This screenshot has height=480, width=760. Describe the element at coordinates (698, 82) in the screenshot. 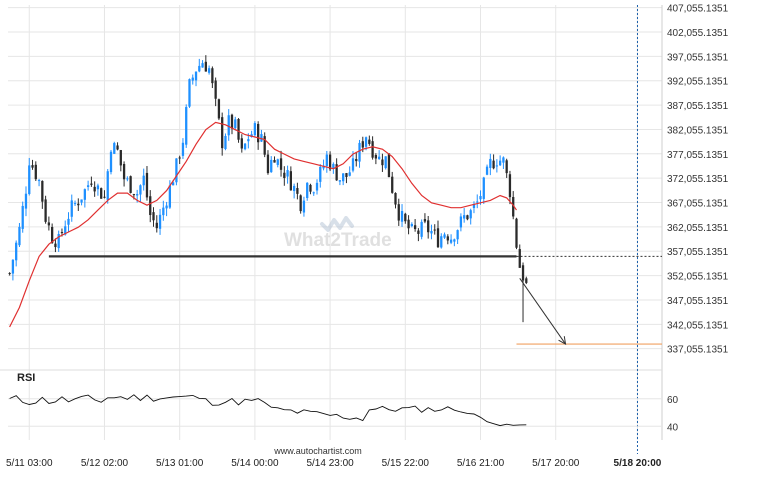

I see `price-tick-label: 392,055.1351` at that location.